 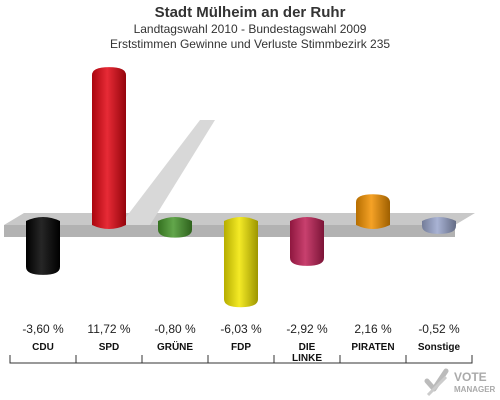 What do you see at coordinates (373, 211) in the screenshot?
I see `bar-piraten` at bounding box center [373, 211].